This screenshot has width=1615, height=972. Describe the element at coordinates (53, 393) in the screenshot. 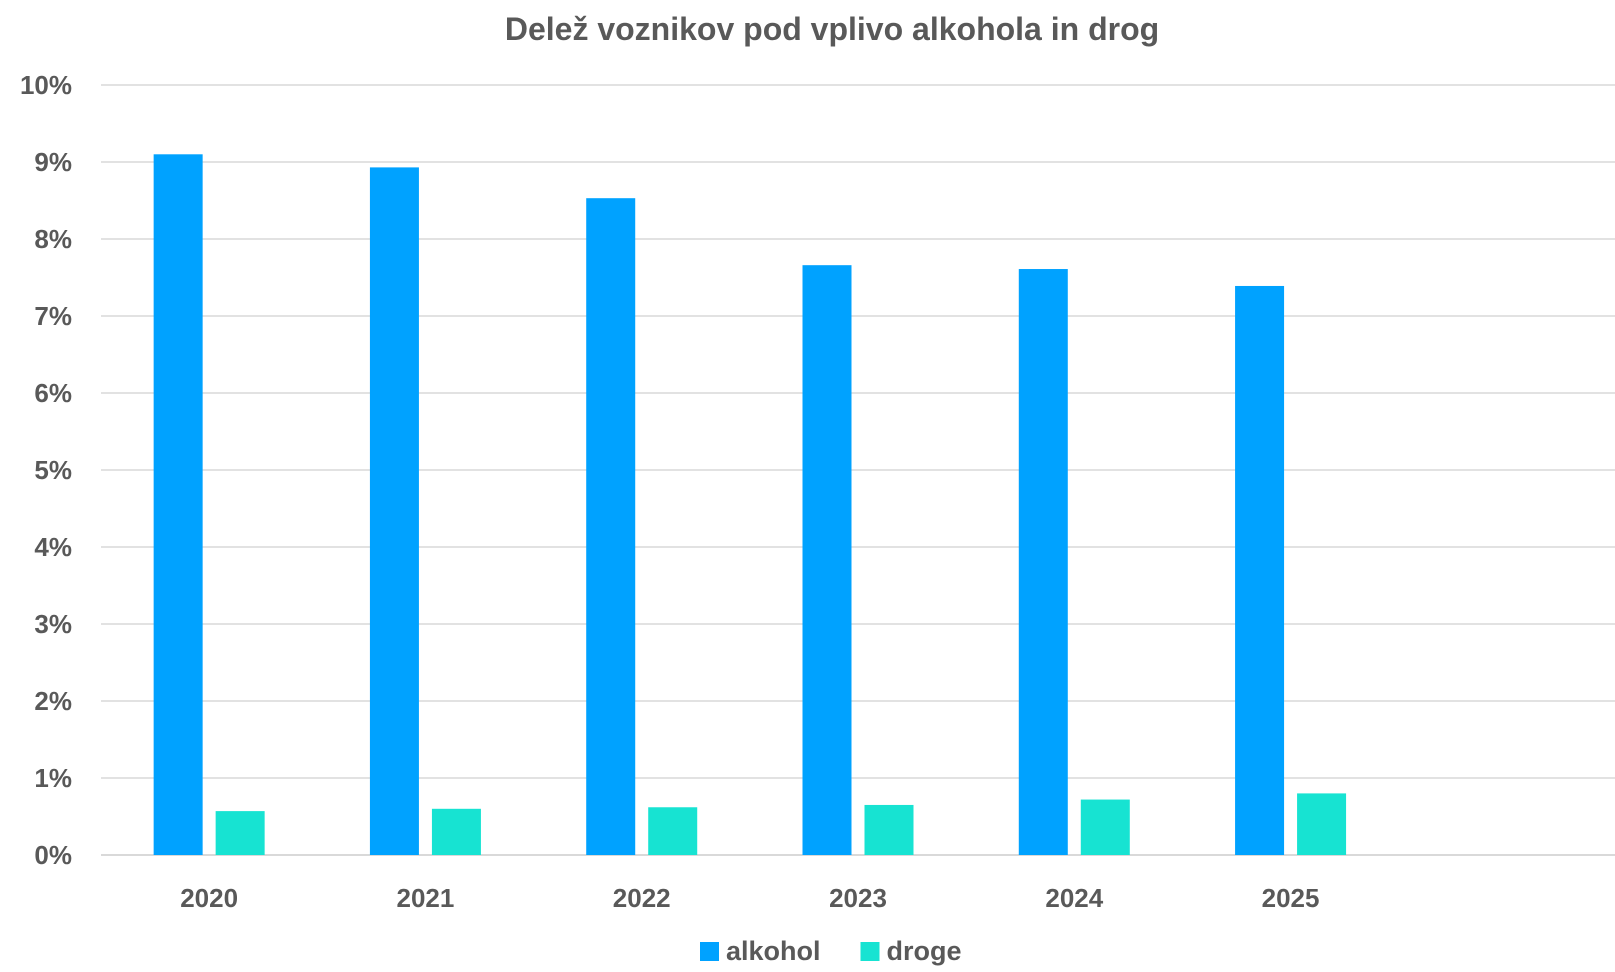

I see `y-tick-label: 6%` at that location.